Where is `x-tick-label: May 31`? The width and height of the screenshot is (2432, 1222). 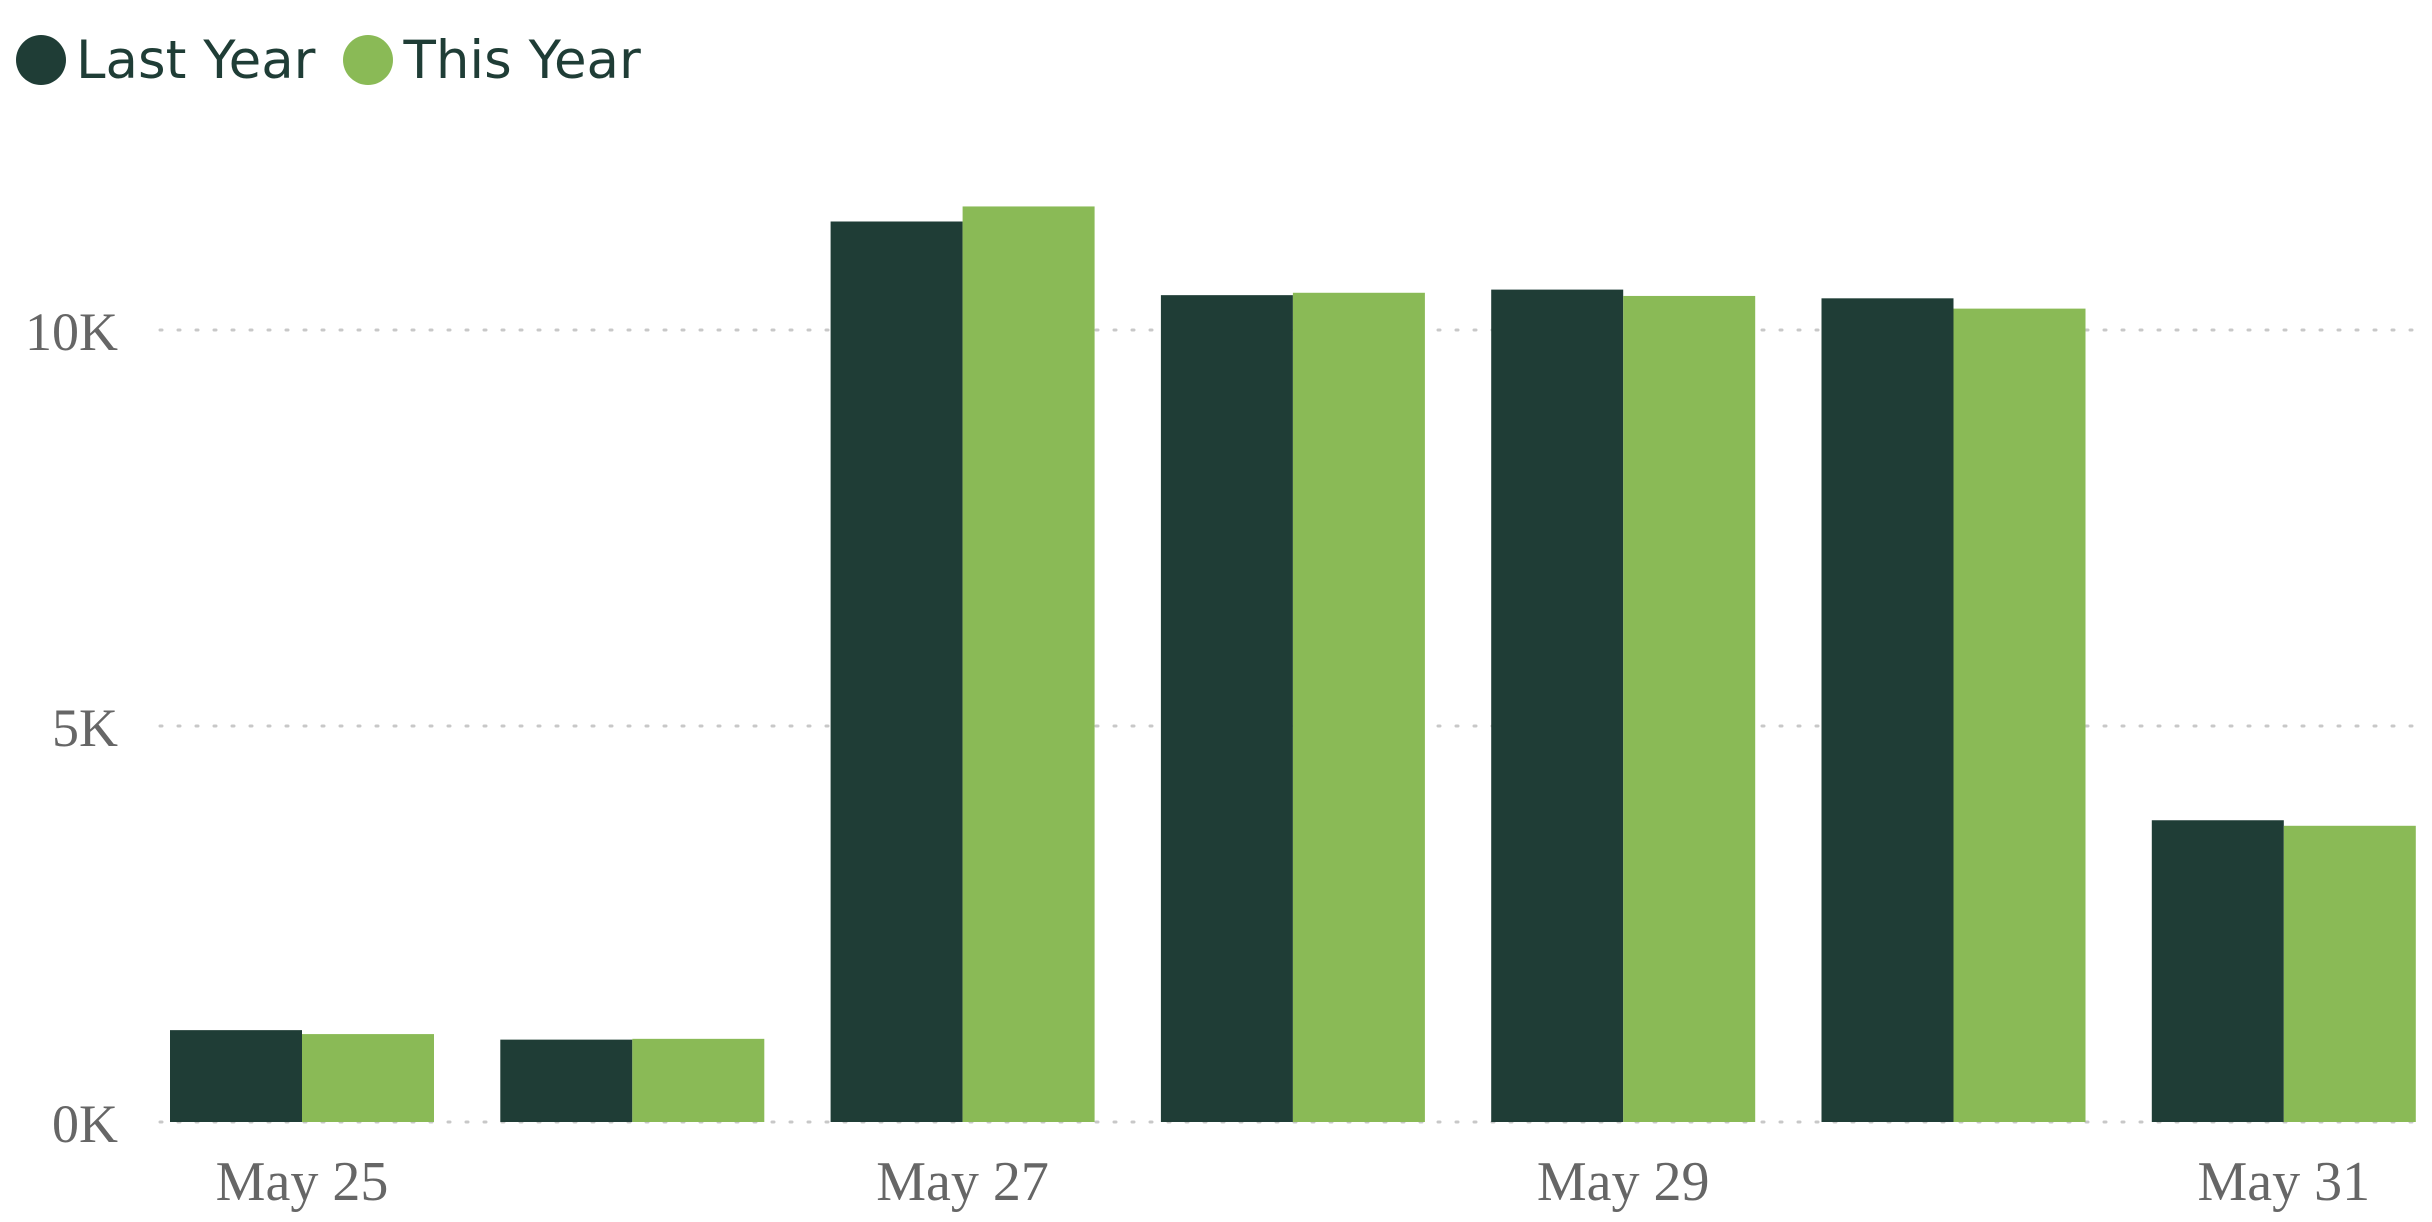 x-tick-label: May 31 is located at coordinates (2283, 1182).